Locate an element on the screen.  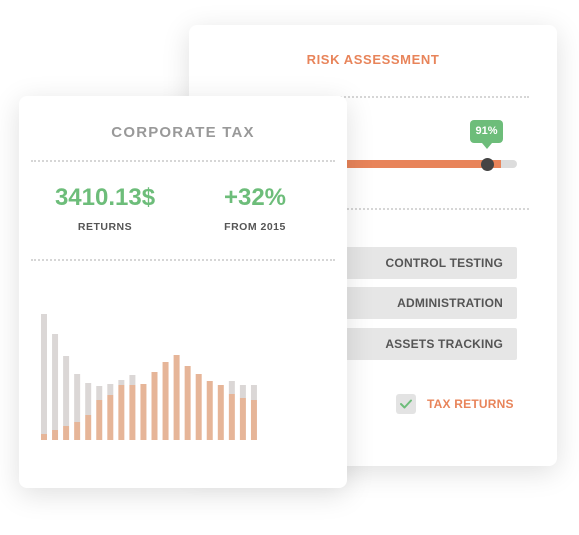
returns-label: RETURNS is located at coordinates (105, 227).